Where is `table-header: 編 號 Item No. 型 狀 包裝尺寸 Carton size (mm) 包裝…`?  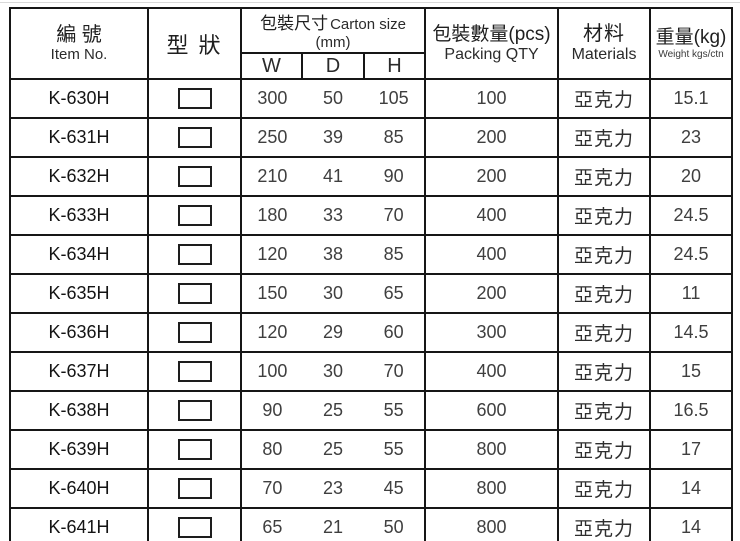 table-header: 編 號 Item No. 型 狀 包裝尺寸 Carton size (mm) 包裝… is located at coordinates (371, 43).